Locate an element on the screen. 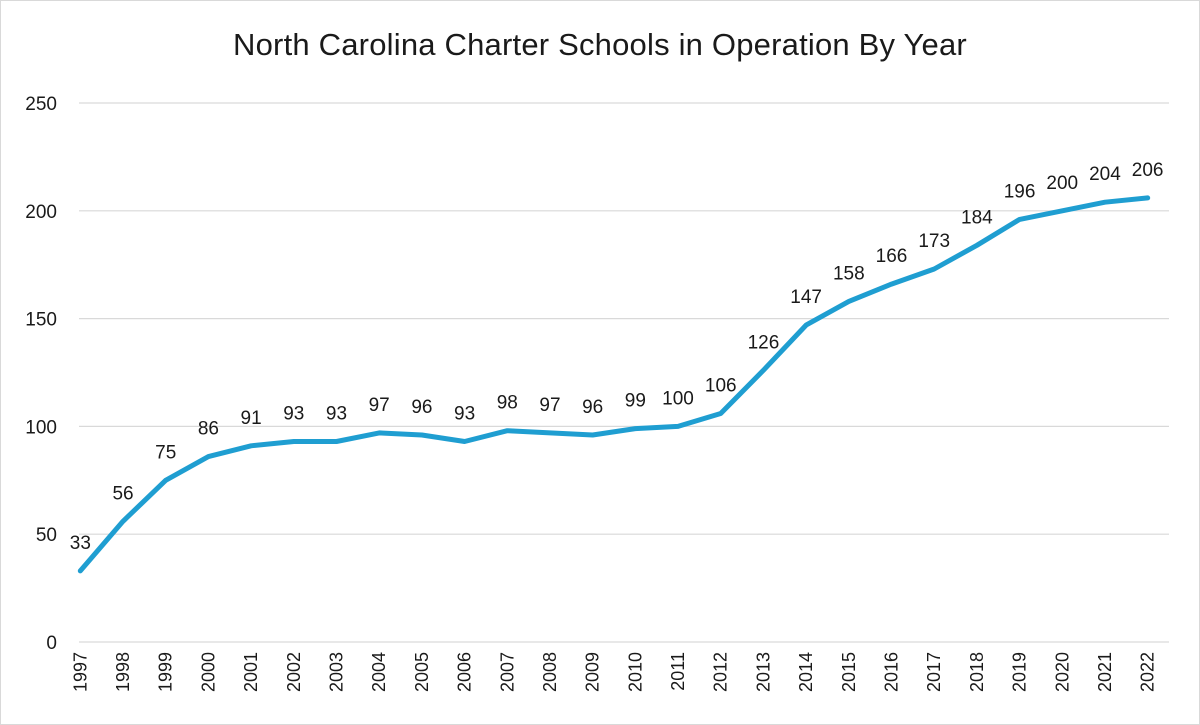 The height and width of the screenshot is (725, 1200). x-tick-label: 2000 is located at coordinates (208, 672).